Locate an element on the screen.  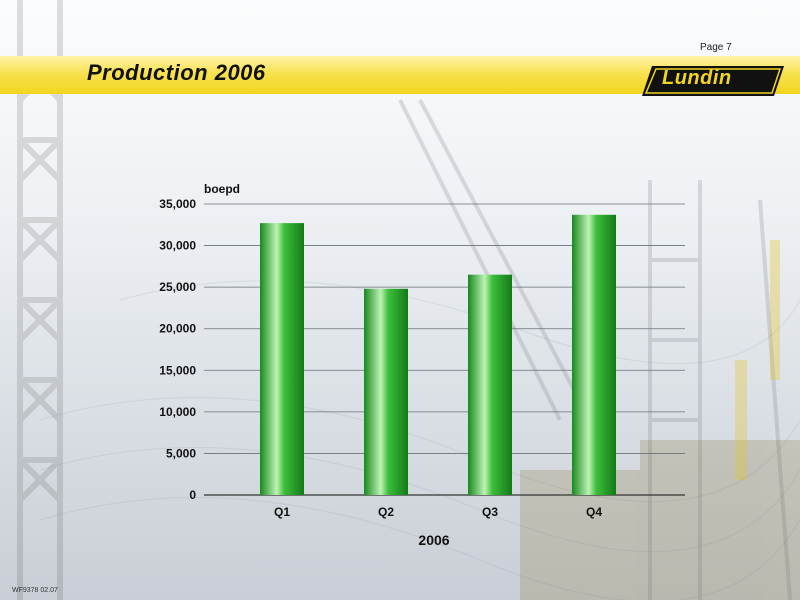
x-tick-label: Q2 is located at coordinates (386, 512).